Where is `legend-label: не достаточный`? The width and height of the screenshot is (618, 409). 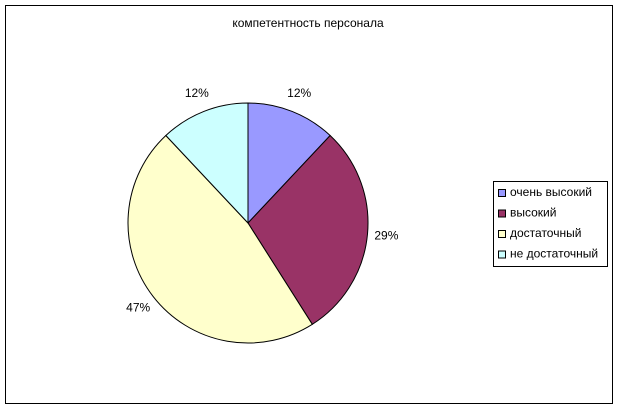
legend-label: не достаточный is located at coordinates (554, 254).